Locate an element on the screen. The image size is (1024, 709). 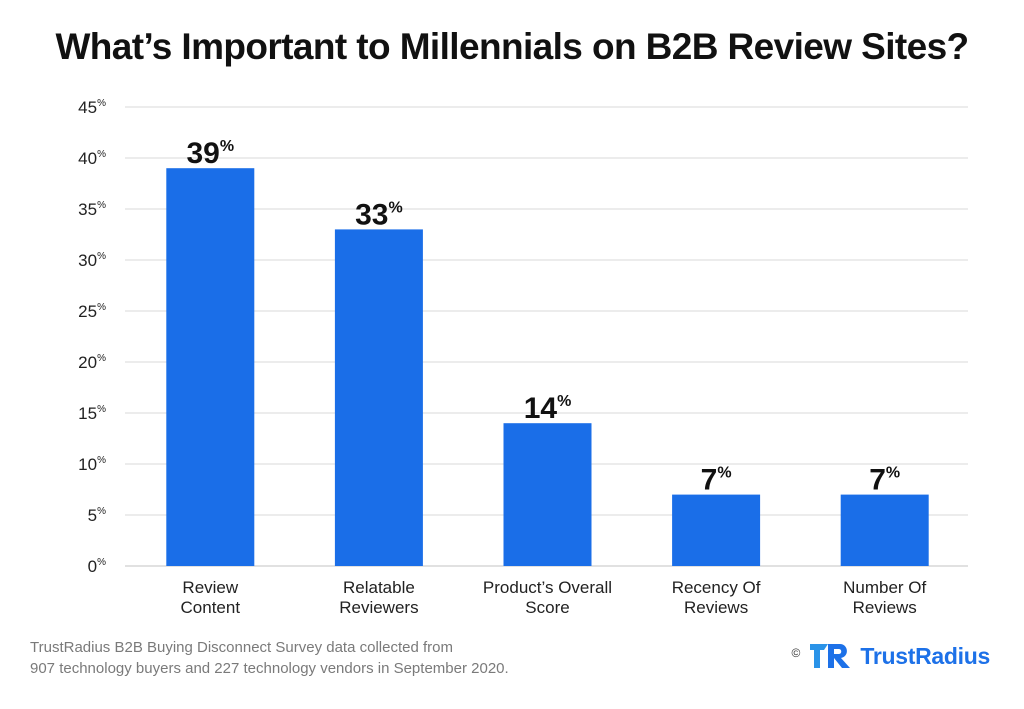
data-label: 33% is located at coordinates (379, 214).